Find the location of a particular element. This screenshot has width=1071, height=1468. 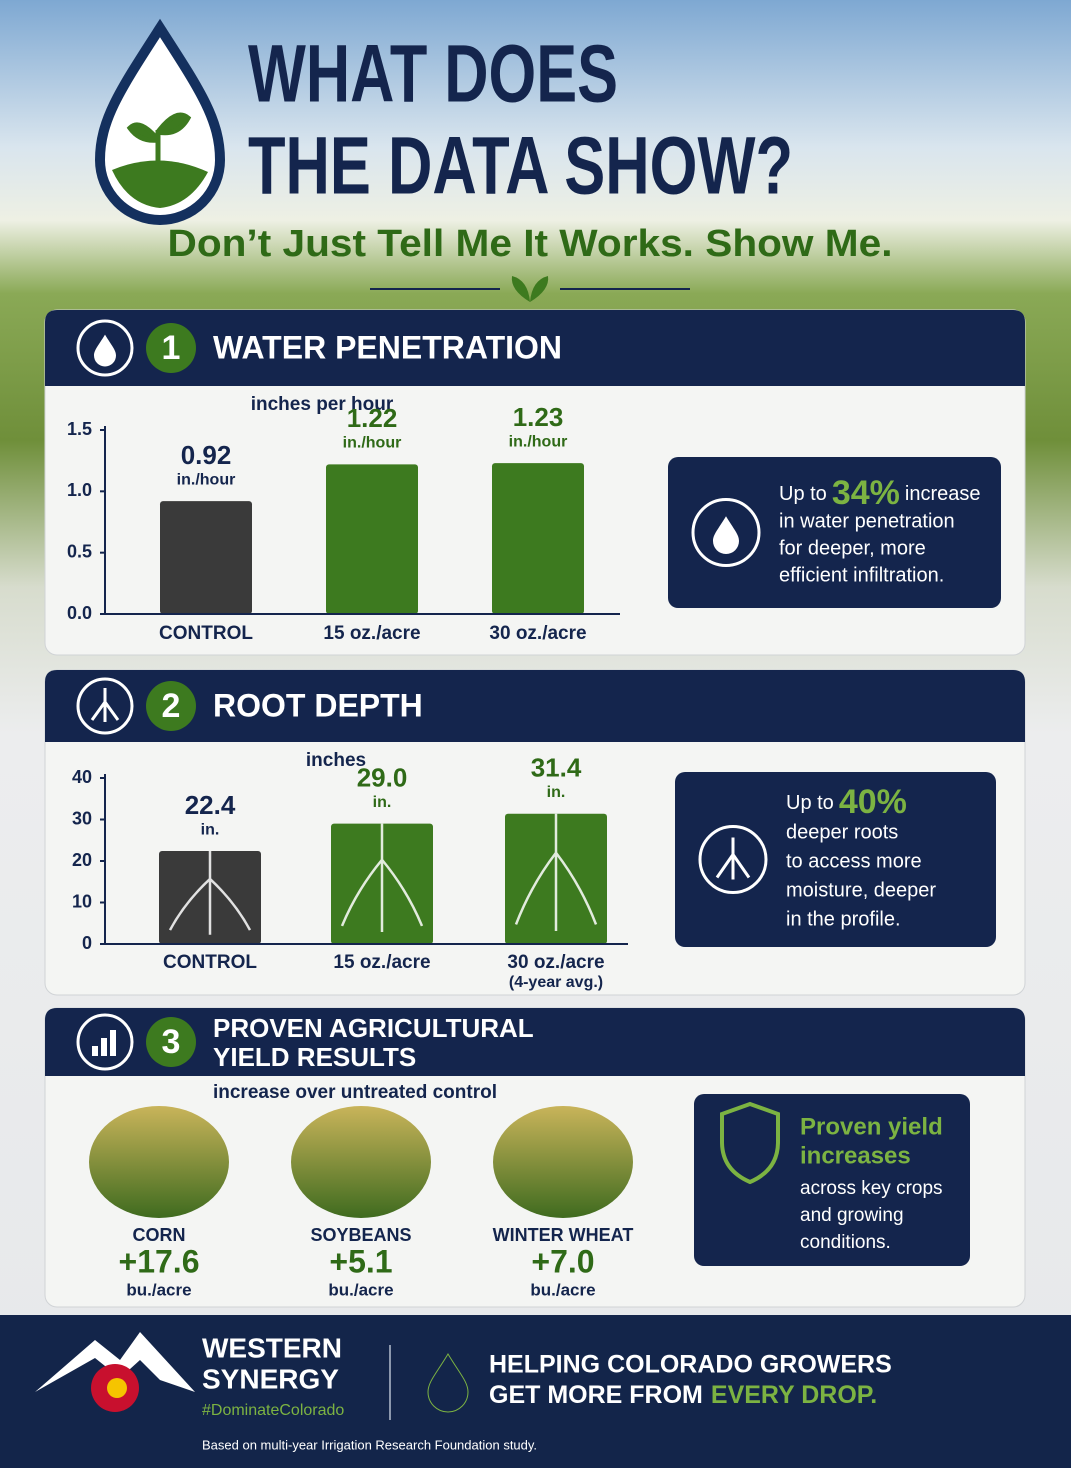

section-number: 1 is located at coordinates (171, 348).